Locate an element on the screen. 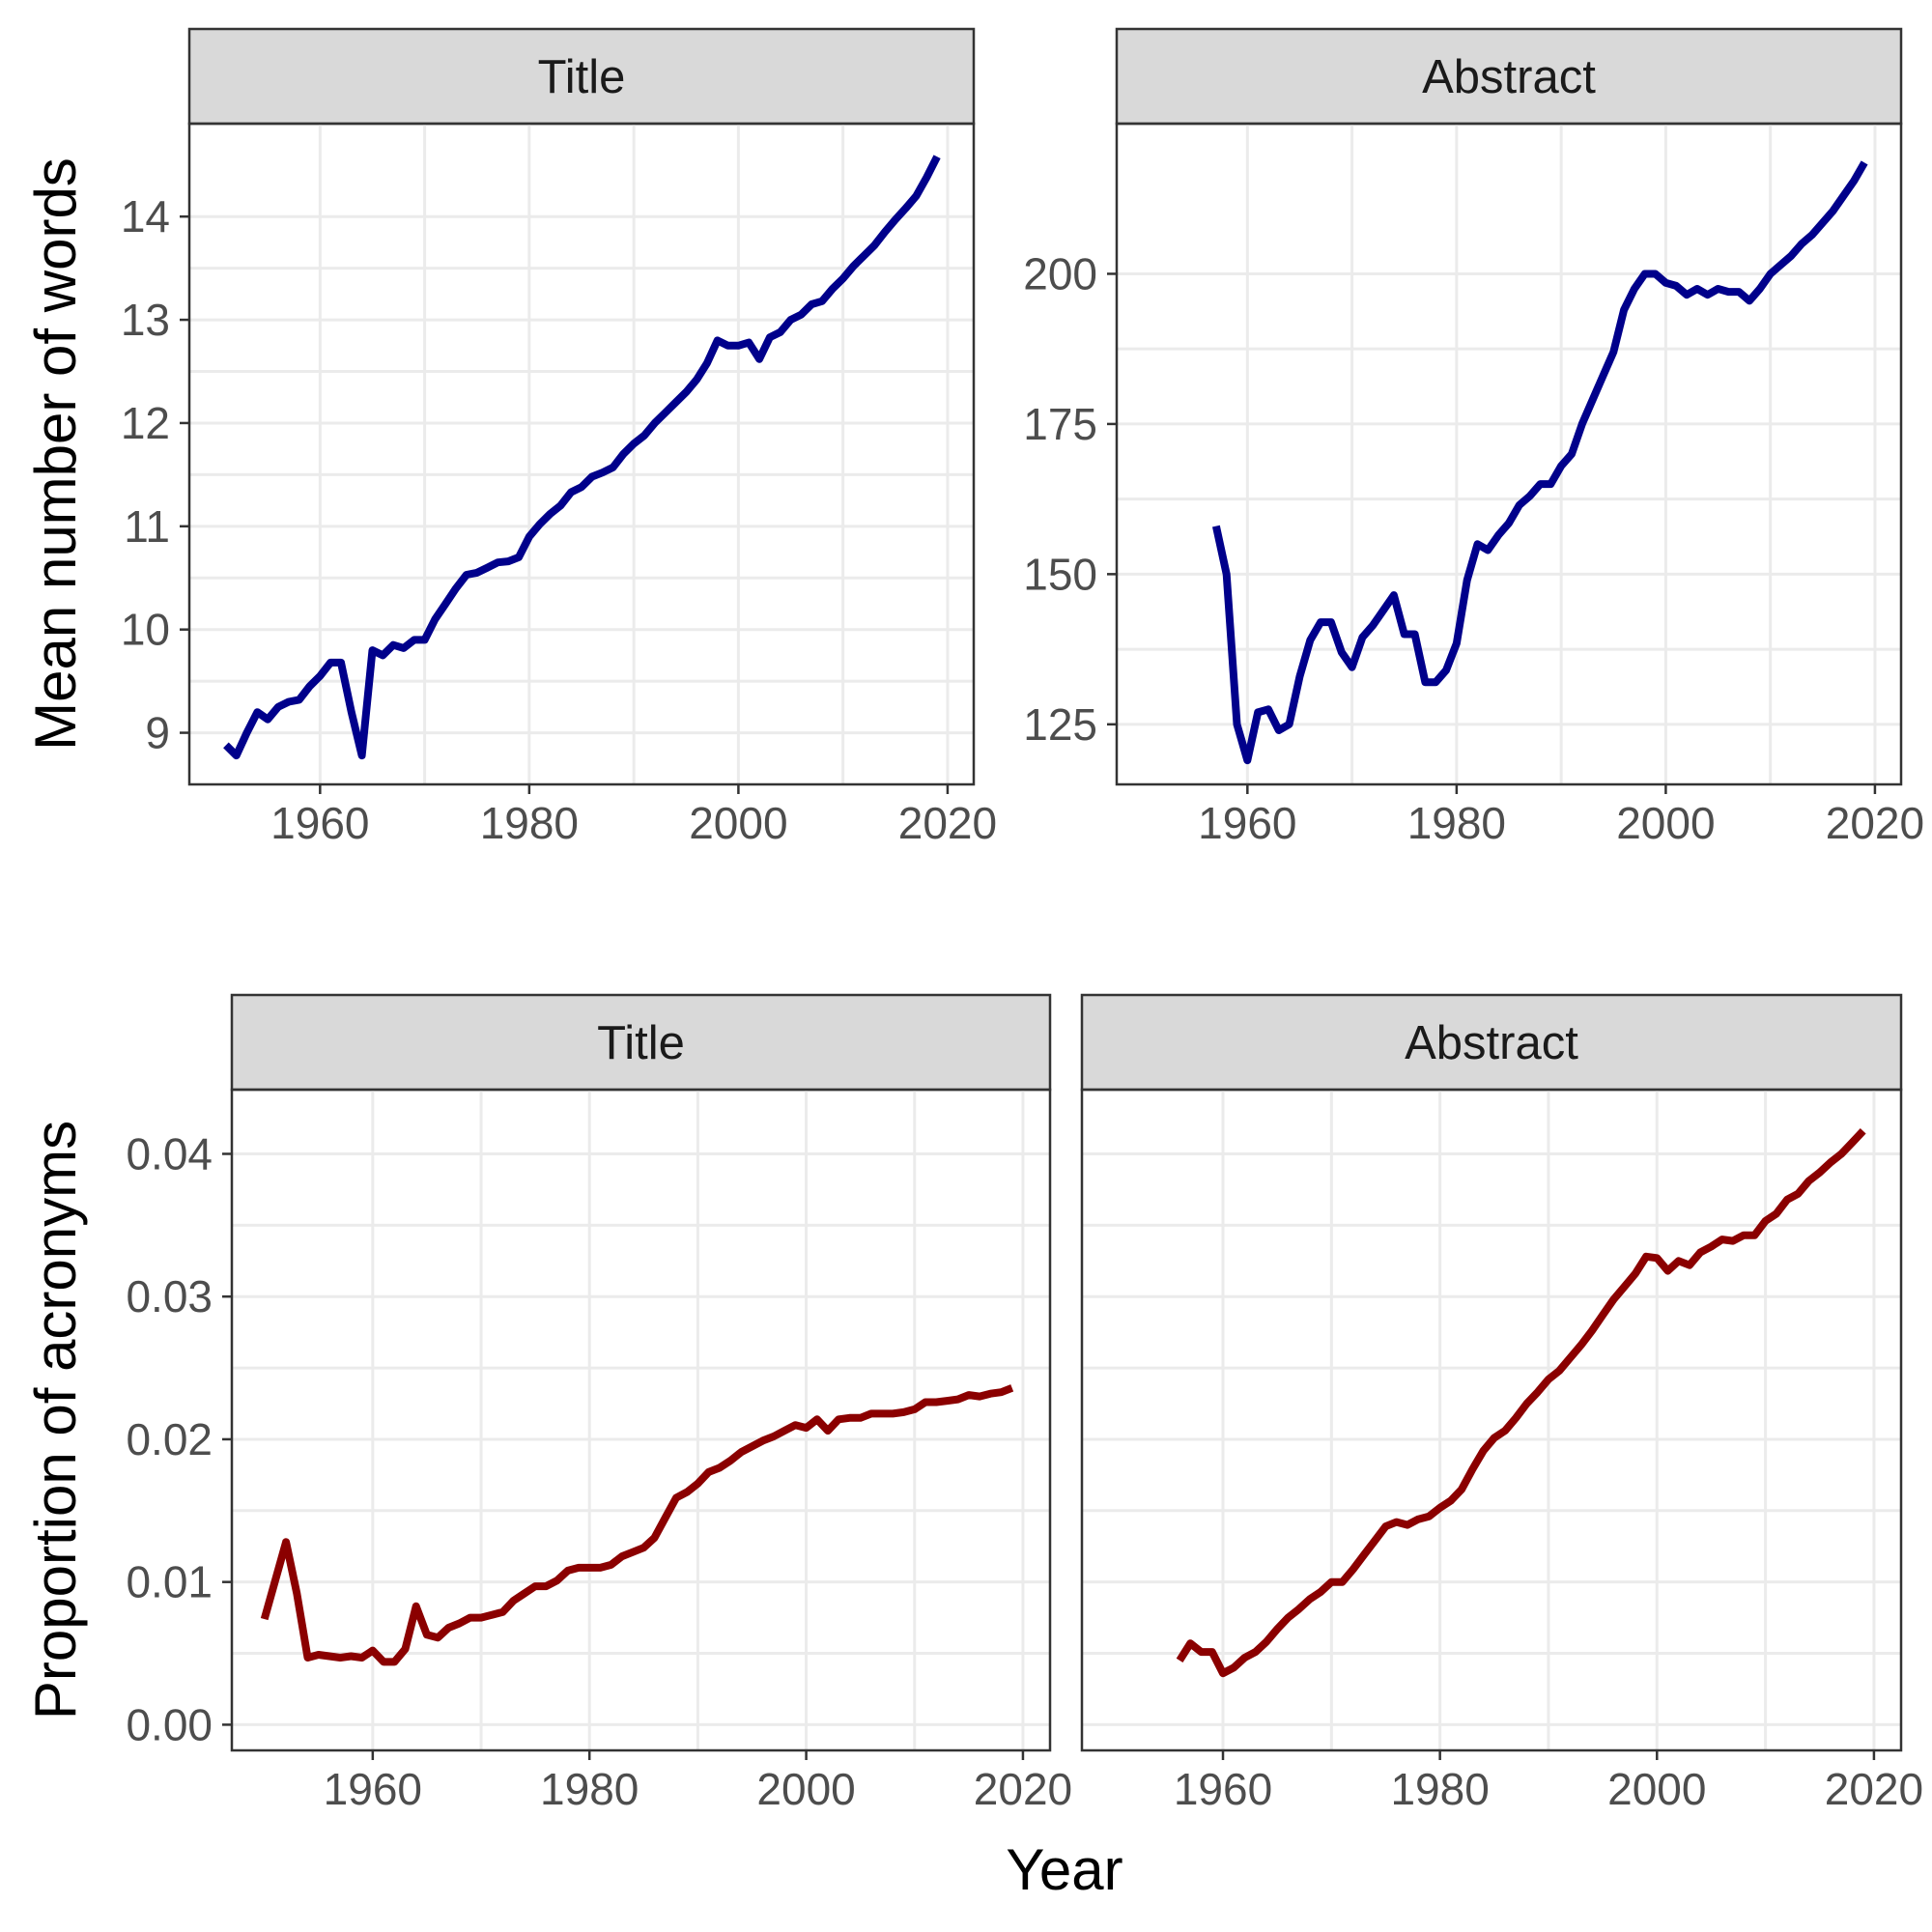 Image resolution: width=1932 pixels, height=1932 pixels. y-tick-label: 13 is located at coordinates (145, 320).